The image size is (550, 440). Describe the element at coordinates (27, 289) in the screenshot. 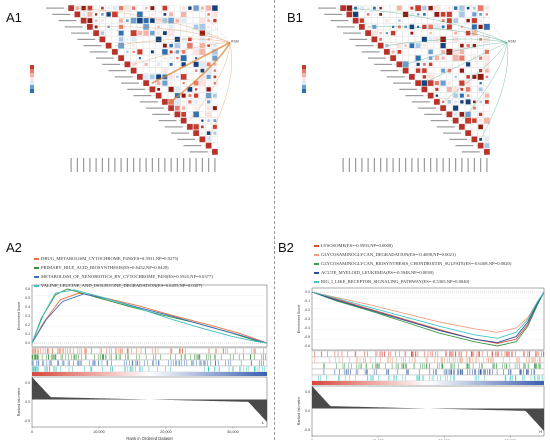

I see `es-ytick-label: 0.6` at that location.